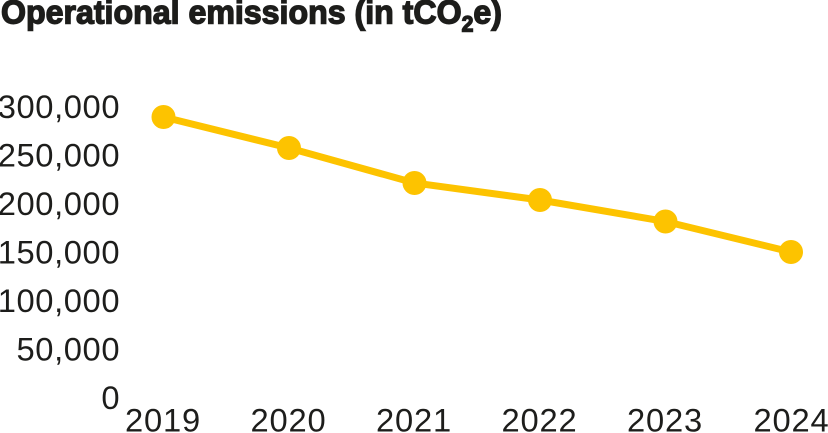 Image resolution: width=828 pixels, height=433 pixels. Describe the element at coordinates (791, 417) in the screenshot. I see `svg-text: 2024` at that location.